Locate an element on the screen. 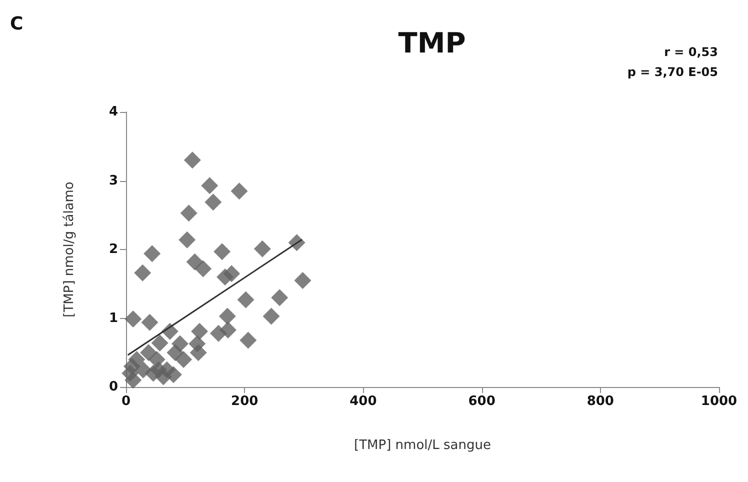 The height and width of the screenshot is (482, 748). x-tick-label: 800 is located at coordinates (600, 401).